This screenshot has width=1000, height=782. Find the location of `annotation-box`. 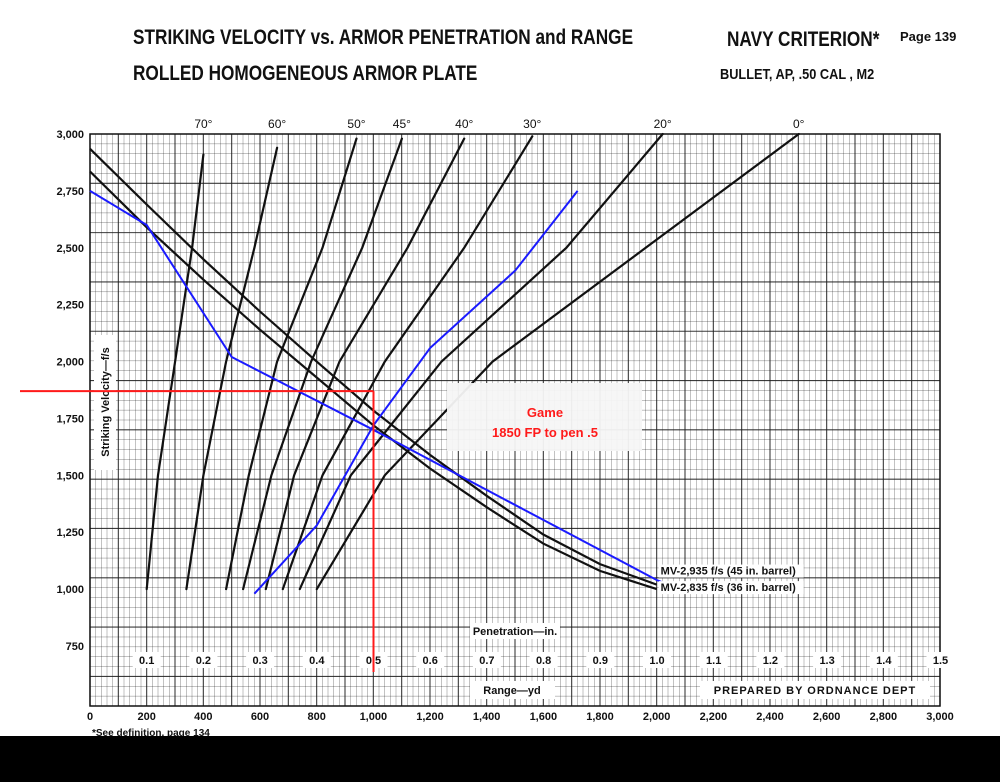

annotation-box is located at coordinates (544, 417).